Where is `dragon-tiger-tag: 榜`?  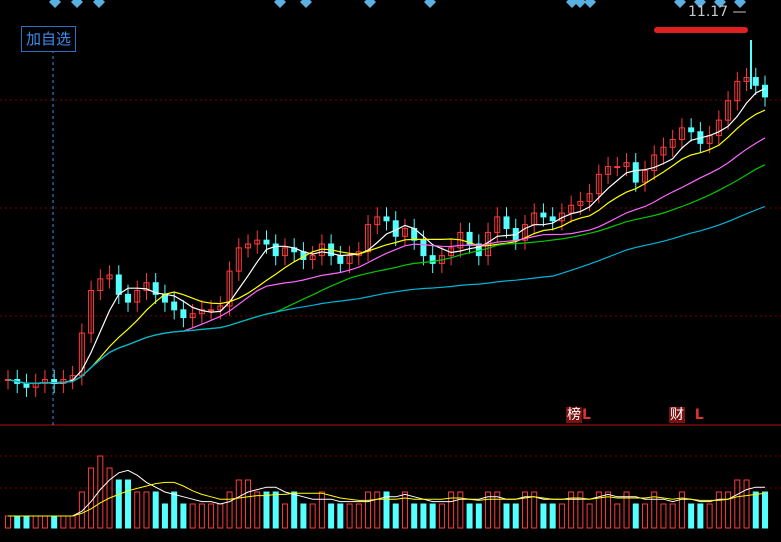 dragon-tiger-tag: 榜 is located at coordinates (574, 415).